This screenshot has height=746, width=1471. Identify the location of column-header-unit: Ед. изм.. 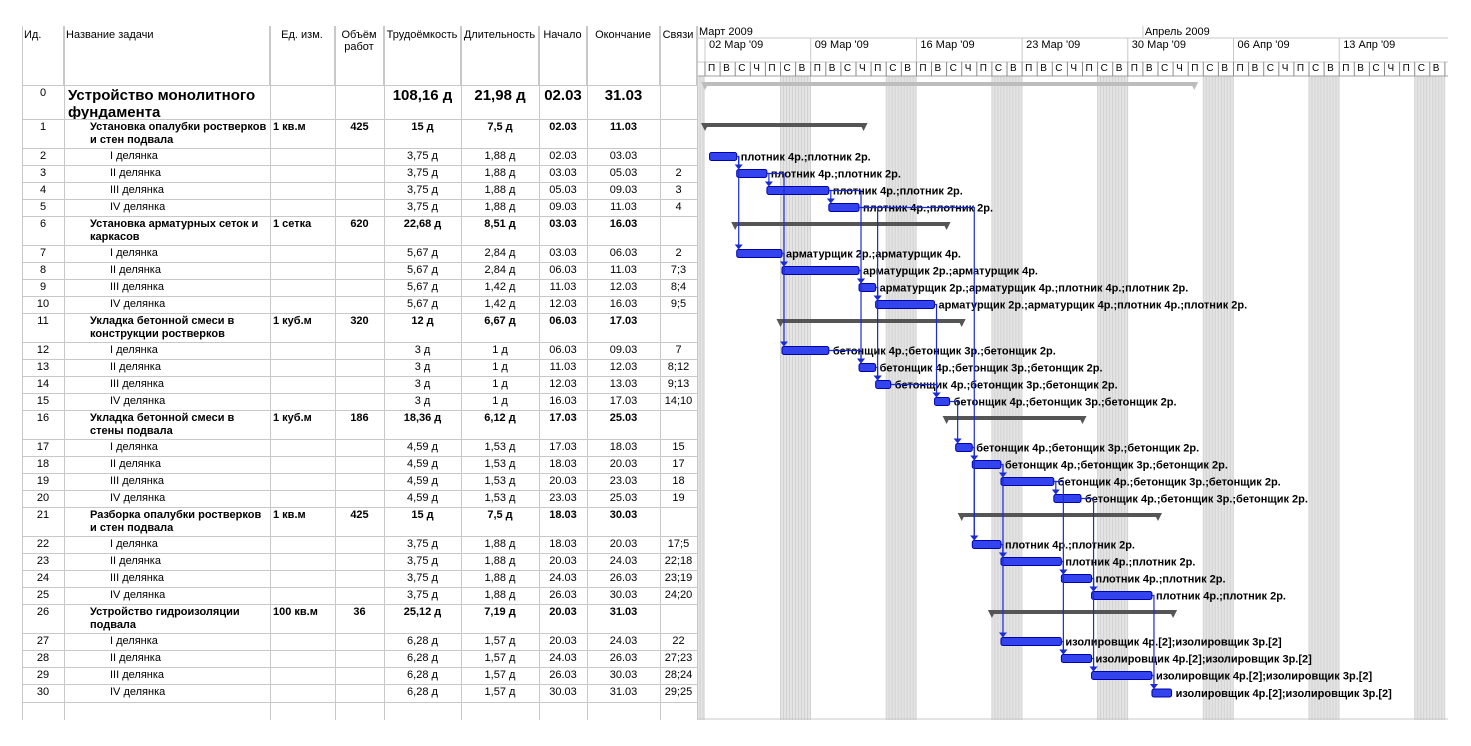
(302, 55).